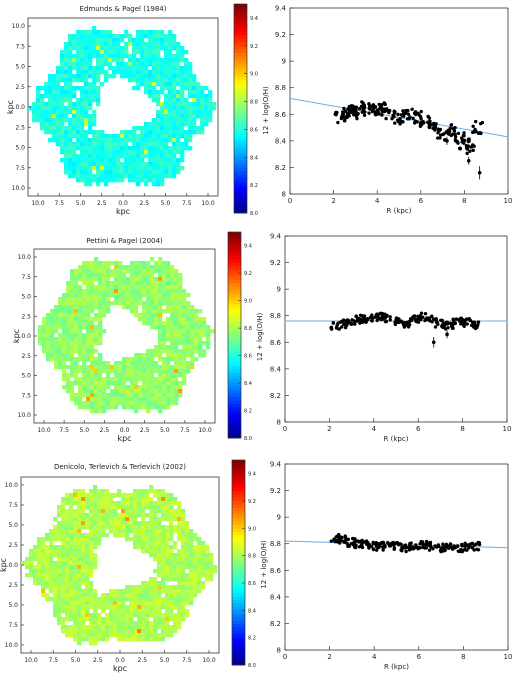 The width and height of the screenshot is (520, 681). What do you see at coordinates (396, 667) in the screenshot?
I see `scatter-x-label: R (kpc)` at bounding box center [396, 667].